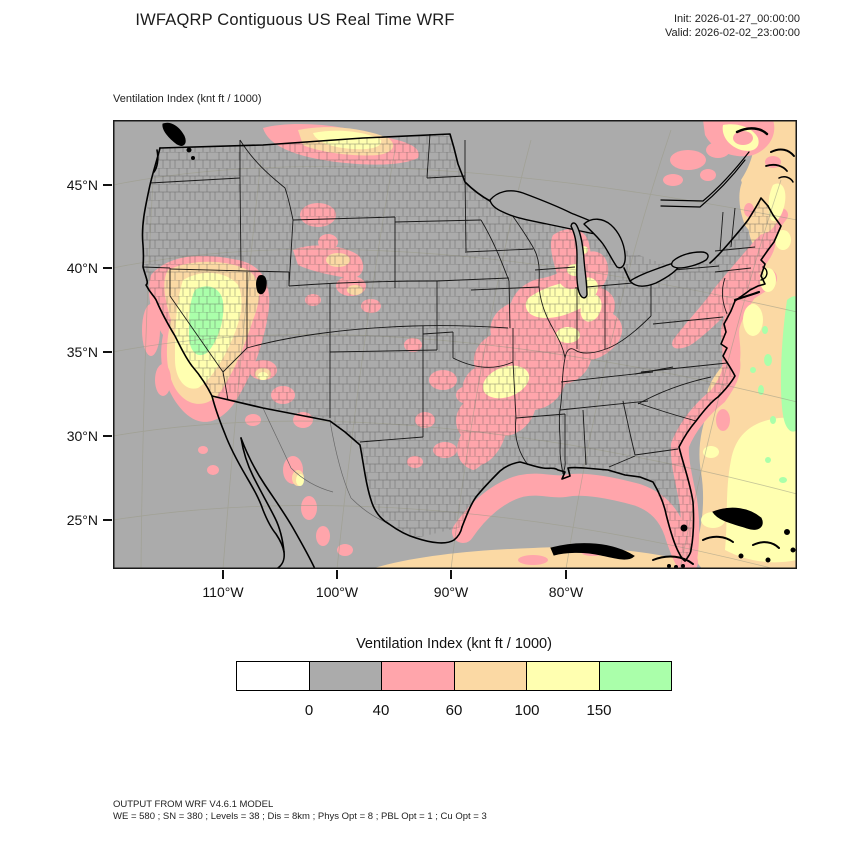  I want to click on vancouver-island, so click(174, 134).